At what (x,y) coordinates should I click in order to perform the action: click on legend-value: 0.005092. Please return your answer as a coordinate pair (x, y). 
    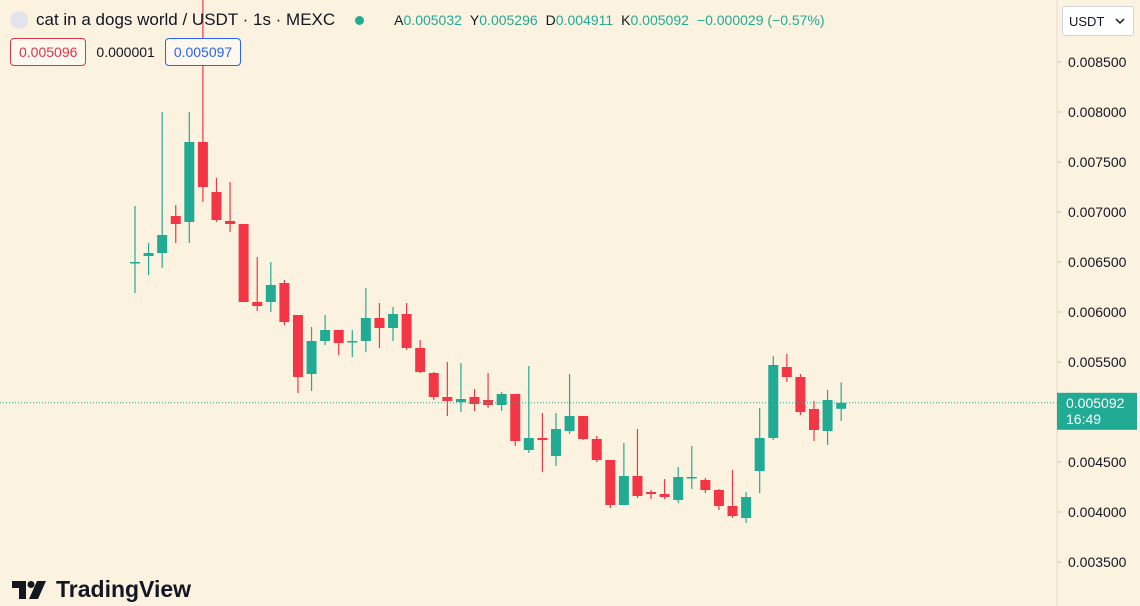
    Looking at the image, I should click on (659, 20).